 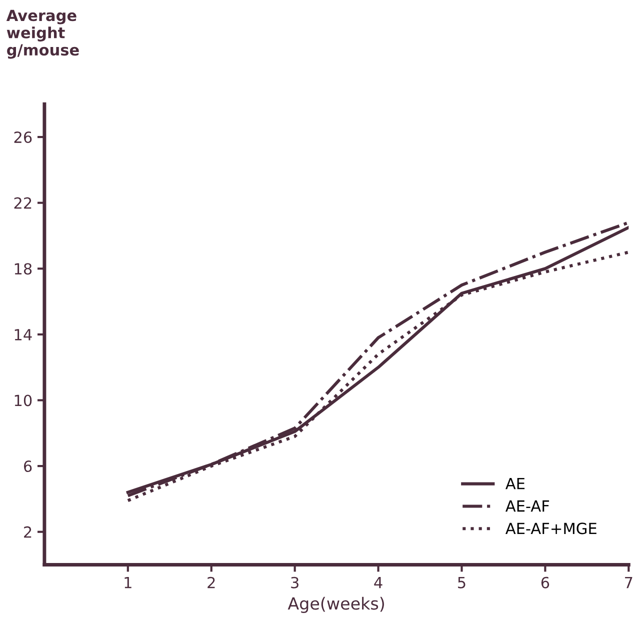 What do you see at coordinates (23, 203) in the screenshot?
I see `y-tick-label: 22` at bounding box center [23, 203].